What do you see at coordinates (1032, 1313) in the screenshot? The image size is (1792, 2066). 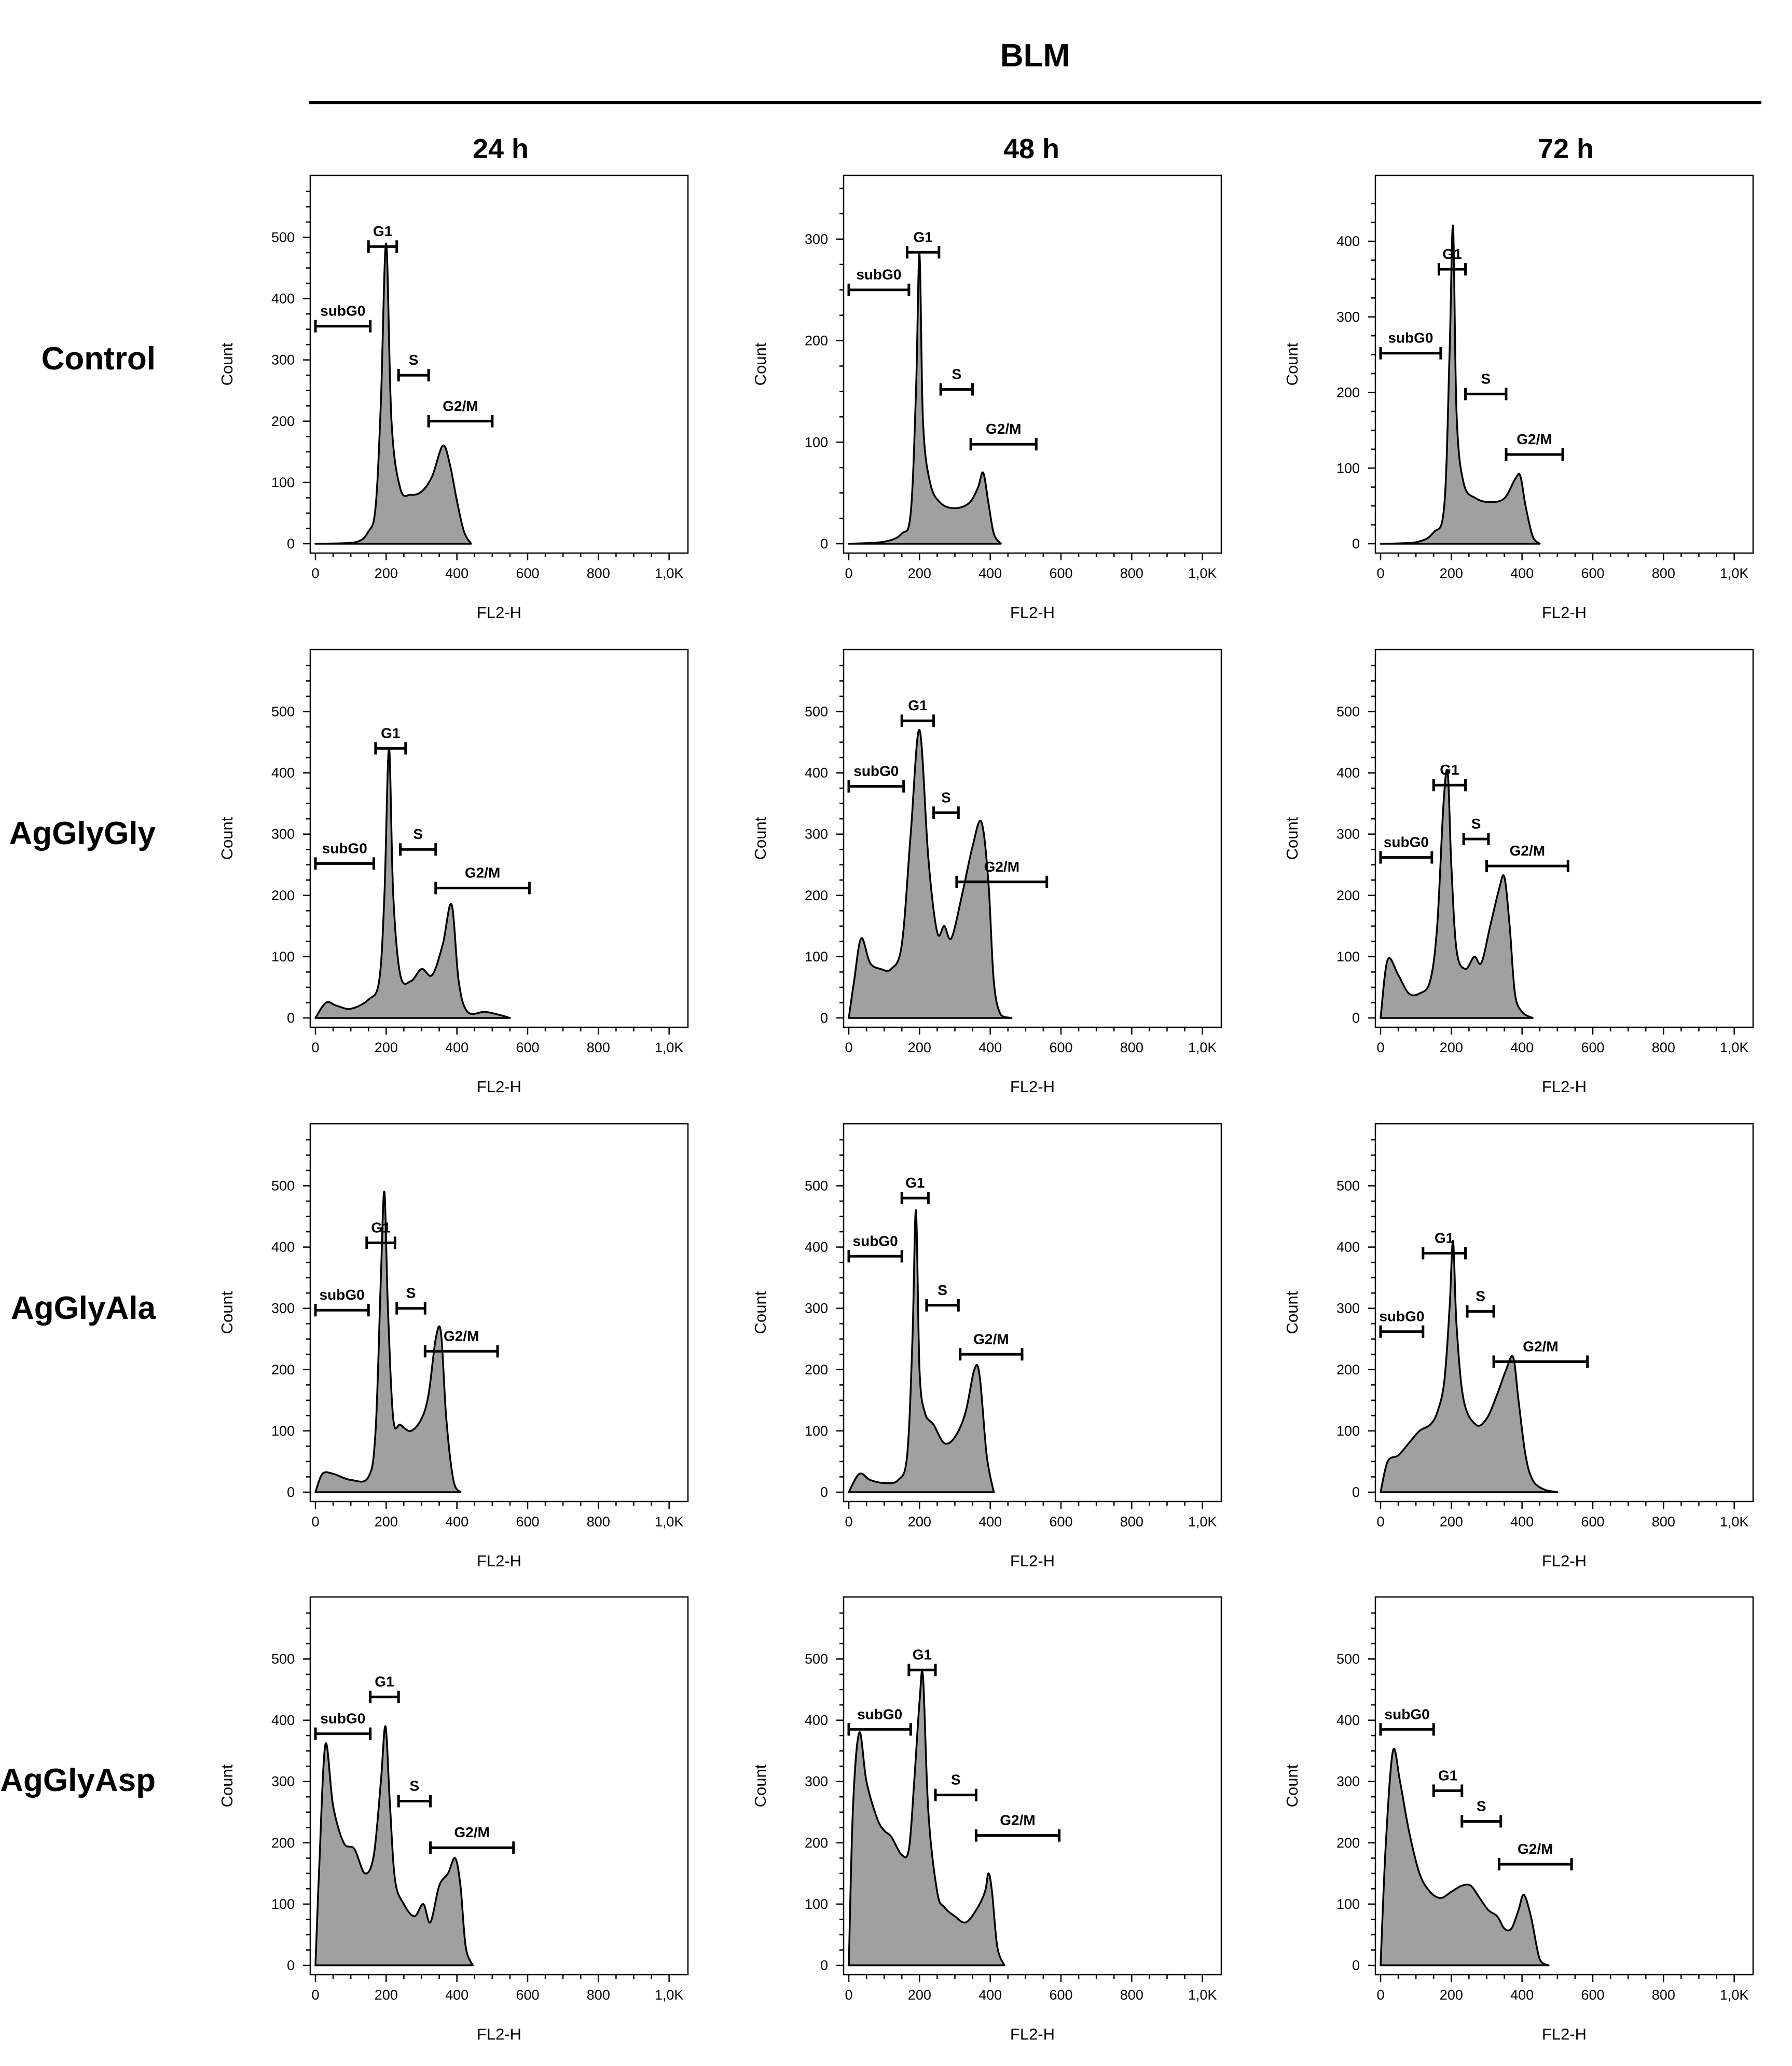 I see `plot-frame` at bounding box center [1032, 1313].